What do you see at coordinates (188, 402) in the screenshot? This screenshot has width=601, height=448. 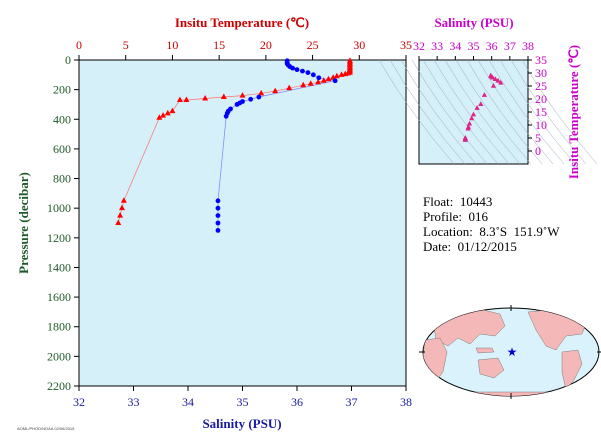 I see `salinity-tick-label: 34` at bounding box center [188, 402].